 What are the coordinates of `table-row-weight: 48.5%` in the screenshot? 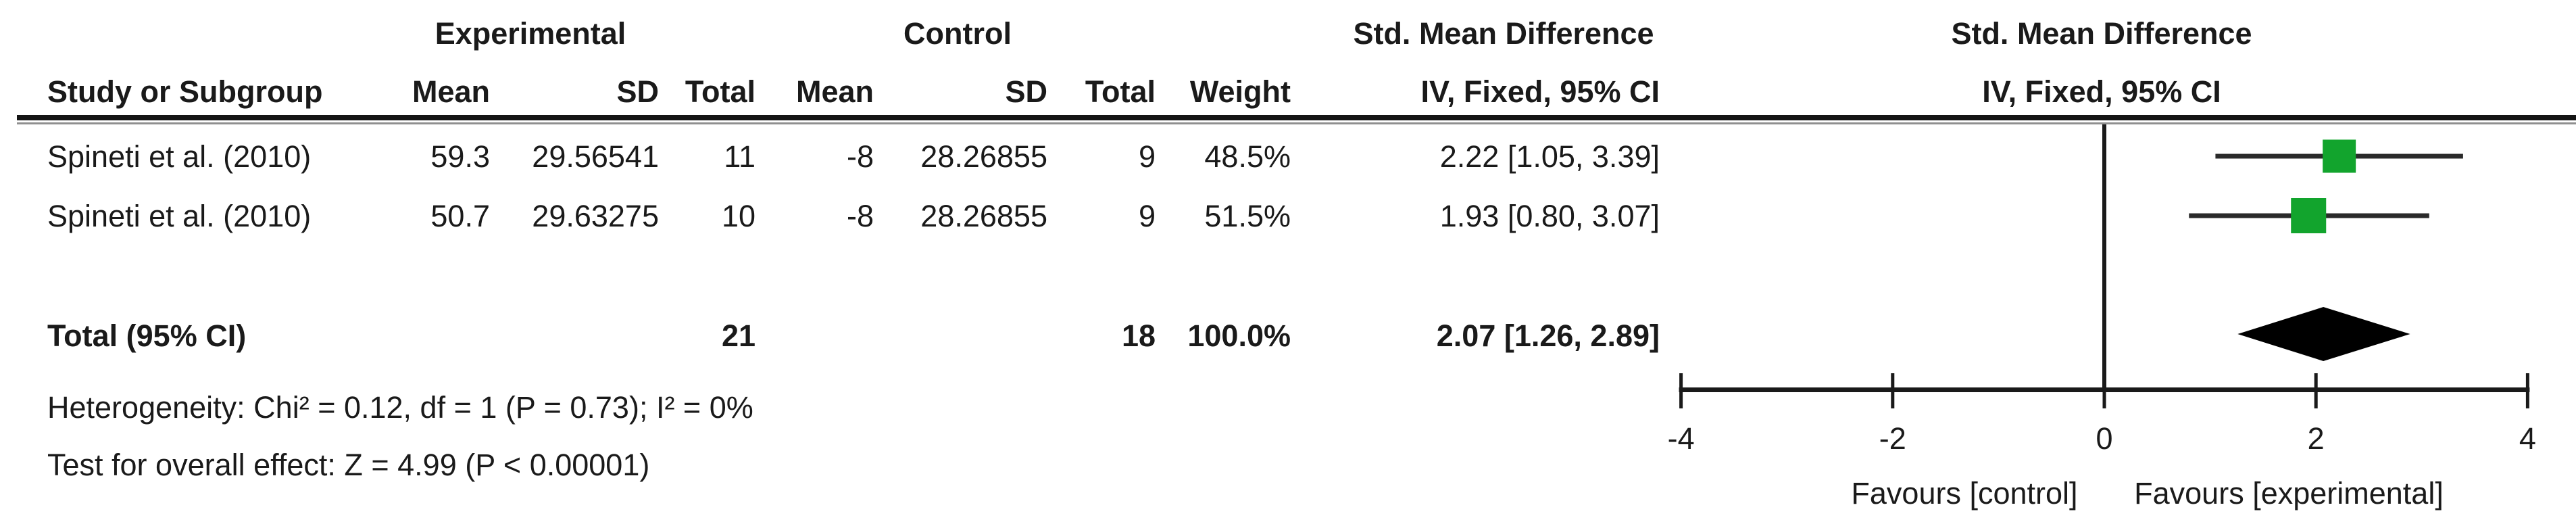 It's located at (1248, 156).